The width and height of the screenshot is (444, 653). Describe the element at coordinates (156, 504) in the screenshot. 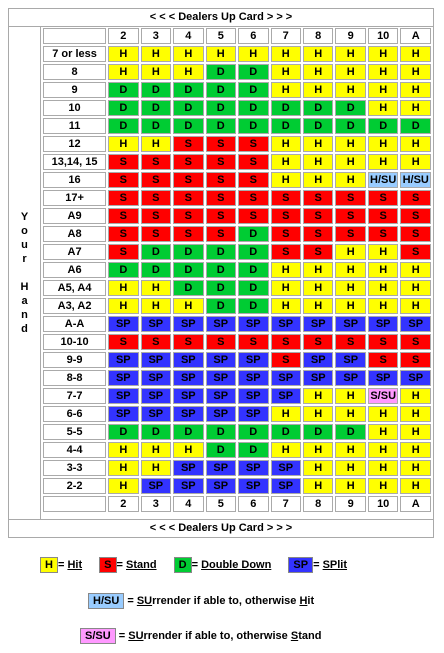

I see `dealer-card-label: 3` at that location.